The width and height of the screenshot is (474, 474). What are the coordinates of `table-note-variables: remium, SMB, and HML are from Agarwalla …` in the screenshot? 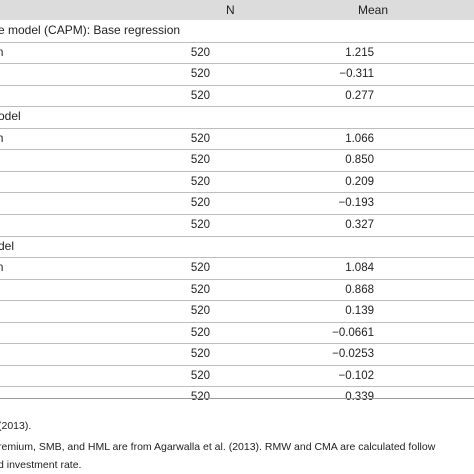 It's located at (218, 447).